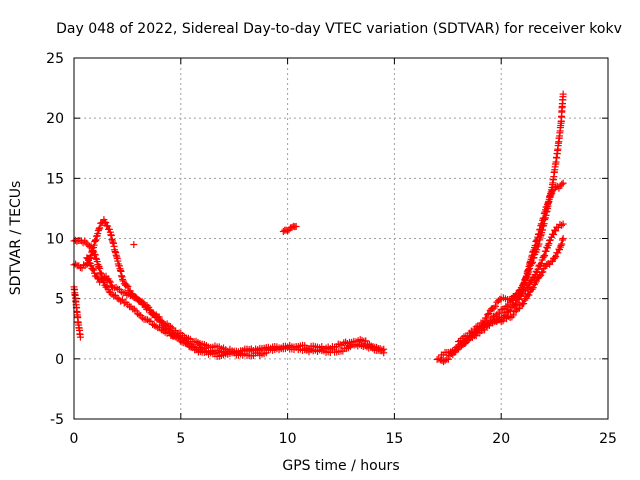 The image size is (640, 480). What do you see at coordinates (180, 439) in the screenshot?
I see `x-tick-label: 5` at bounding box center [180, 439].